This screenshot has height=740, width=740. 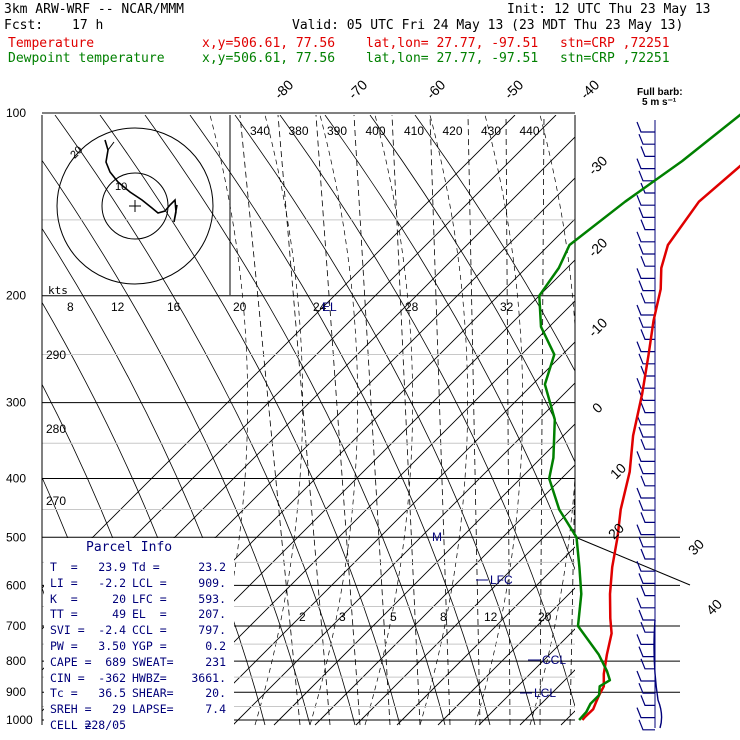 What do you see at coordinates (16, 296) in the screenshot?
I see `pressure-tick-label: 200` at bounding box center [16, 296].